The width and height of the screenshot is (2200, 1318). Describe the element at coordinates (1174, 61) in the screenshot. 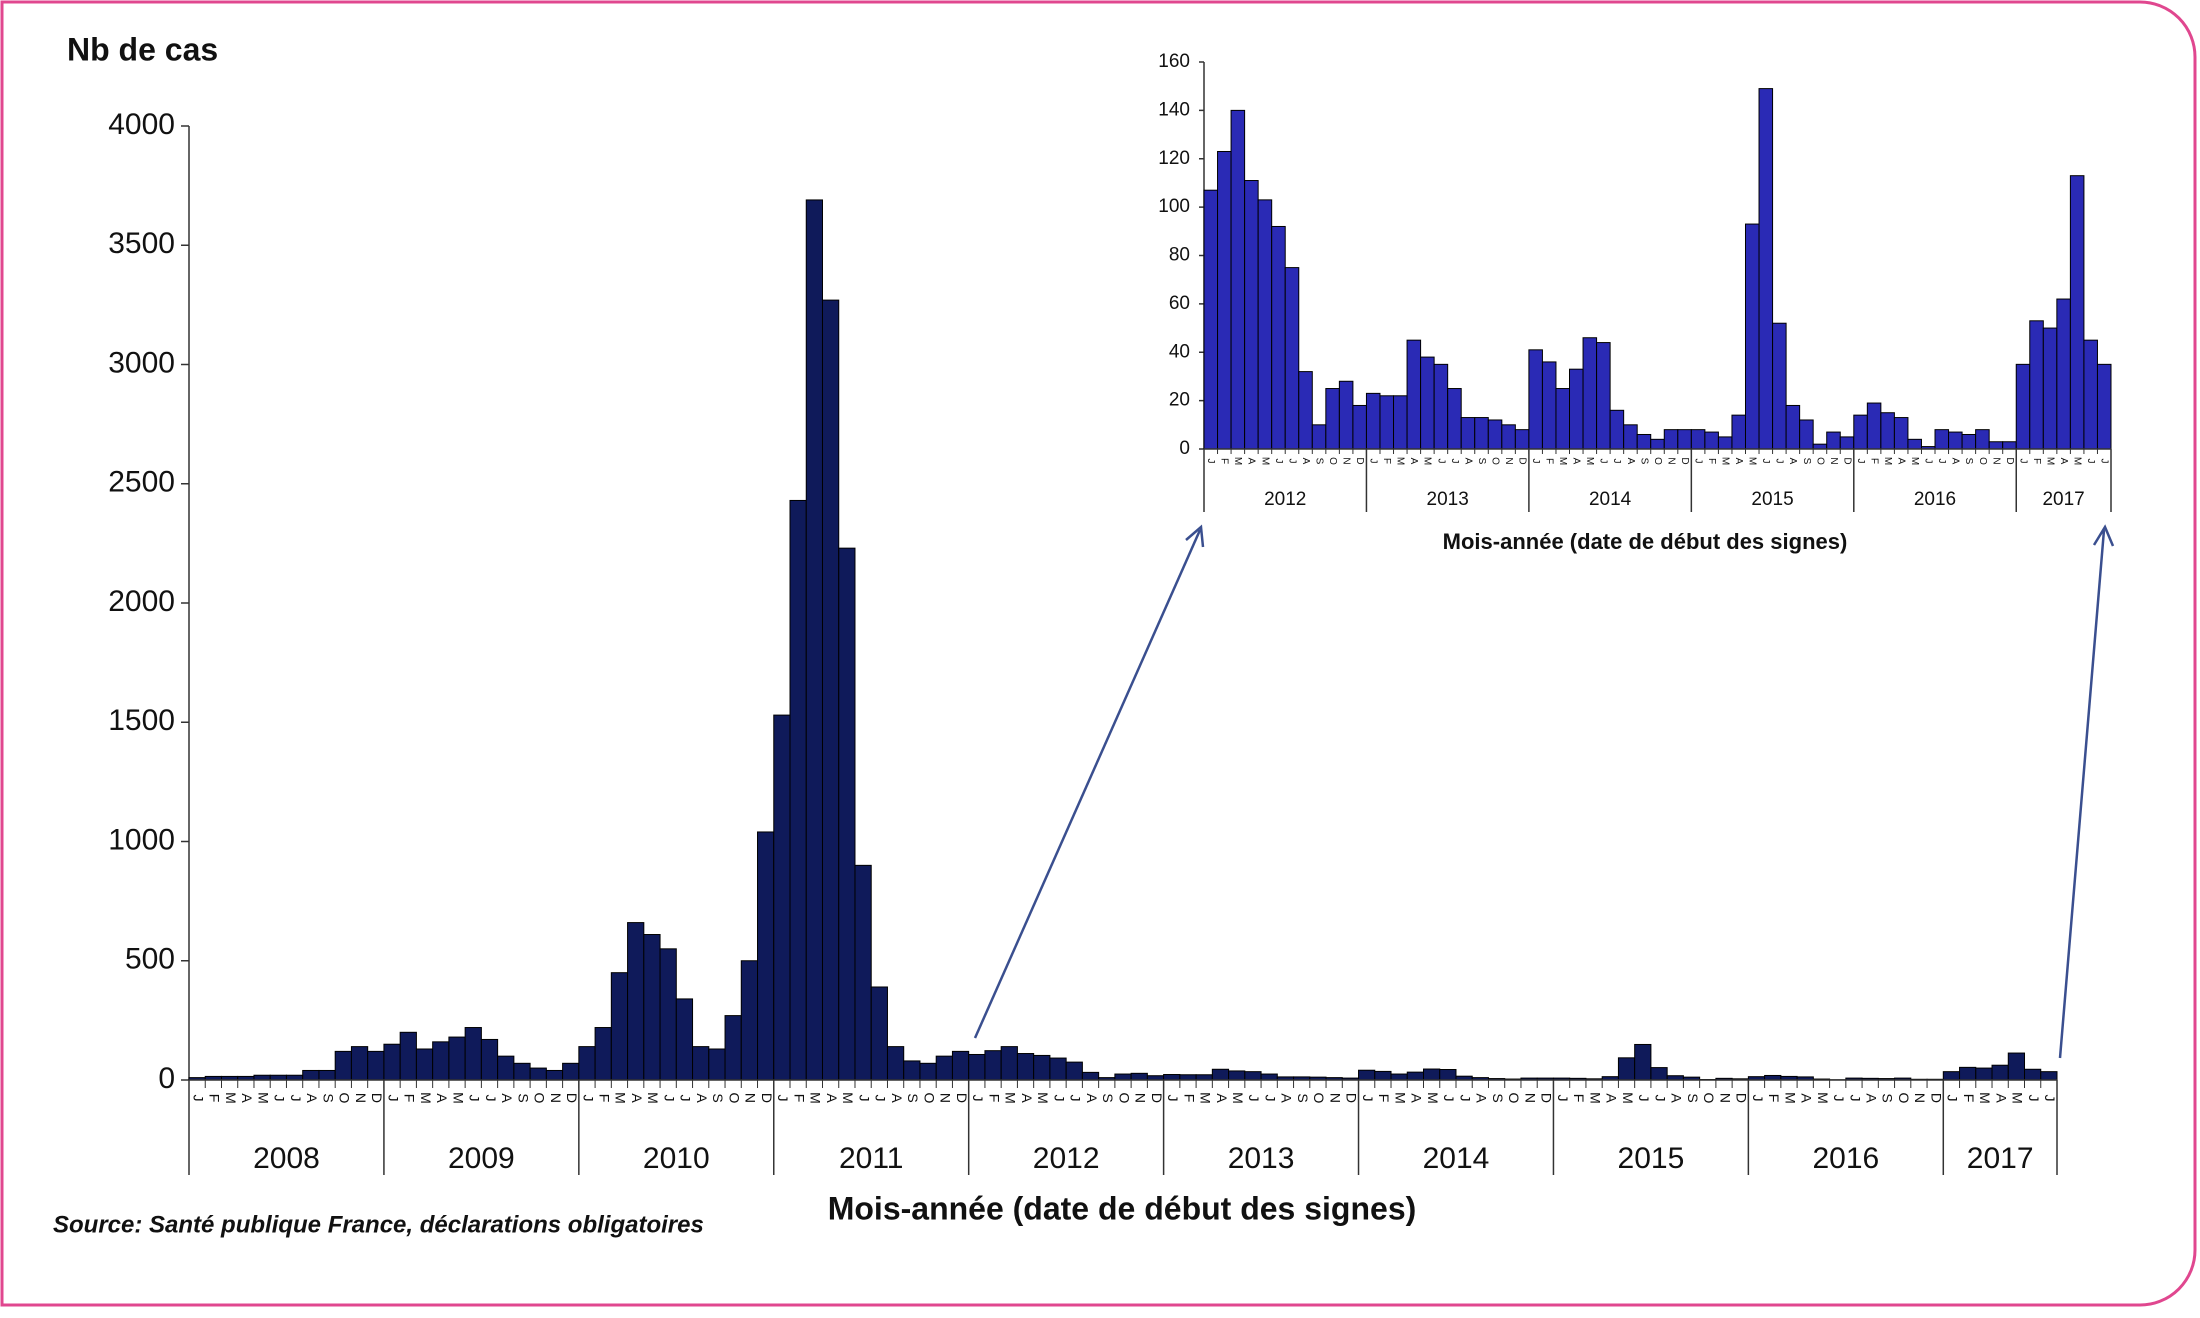

I see `y-tick-label: 160` at that location.